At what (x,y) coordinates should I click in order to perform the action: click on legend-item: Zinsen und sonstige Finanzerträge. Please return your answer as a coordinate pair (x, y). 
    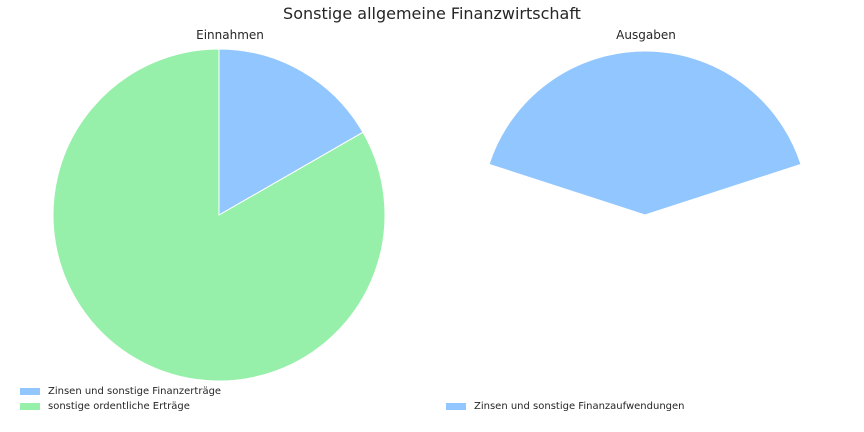
    Looking at the image, I should click on (120, 391).